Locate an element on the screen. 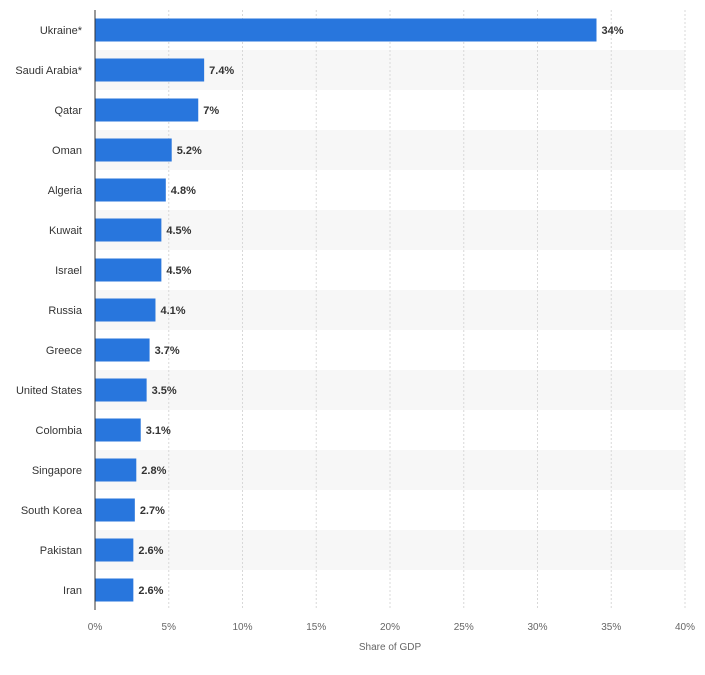  x-tick-label: 0% is located at coordinates (95, 627).